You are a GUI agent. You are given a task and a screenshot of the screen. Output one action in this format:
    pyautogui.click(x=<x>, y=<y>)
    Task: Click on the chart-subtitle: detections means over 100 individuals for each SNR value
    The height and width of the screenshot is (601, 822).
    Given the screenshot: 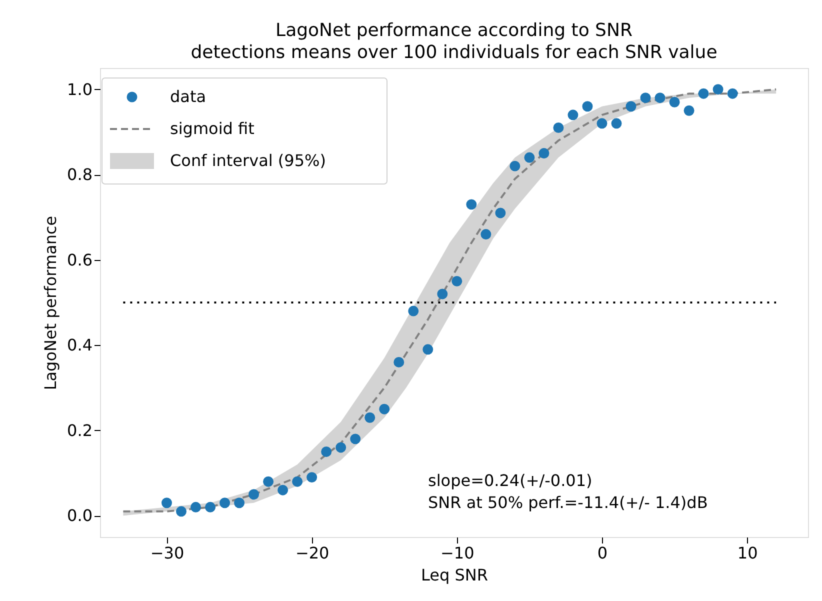 What is the action you would take?
    pyautogui.click(x=454, y=52)
    